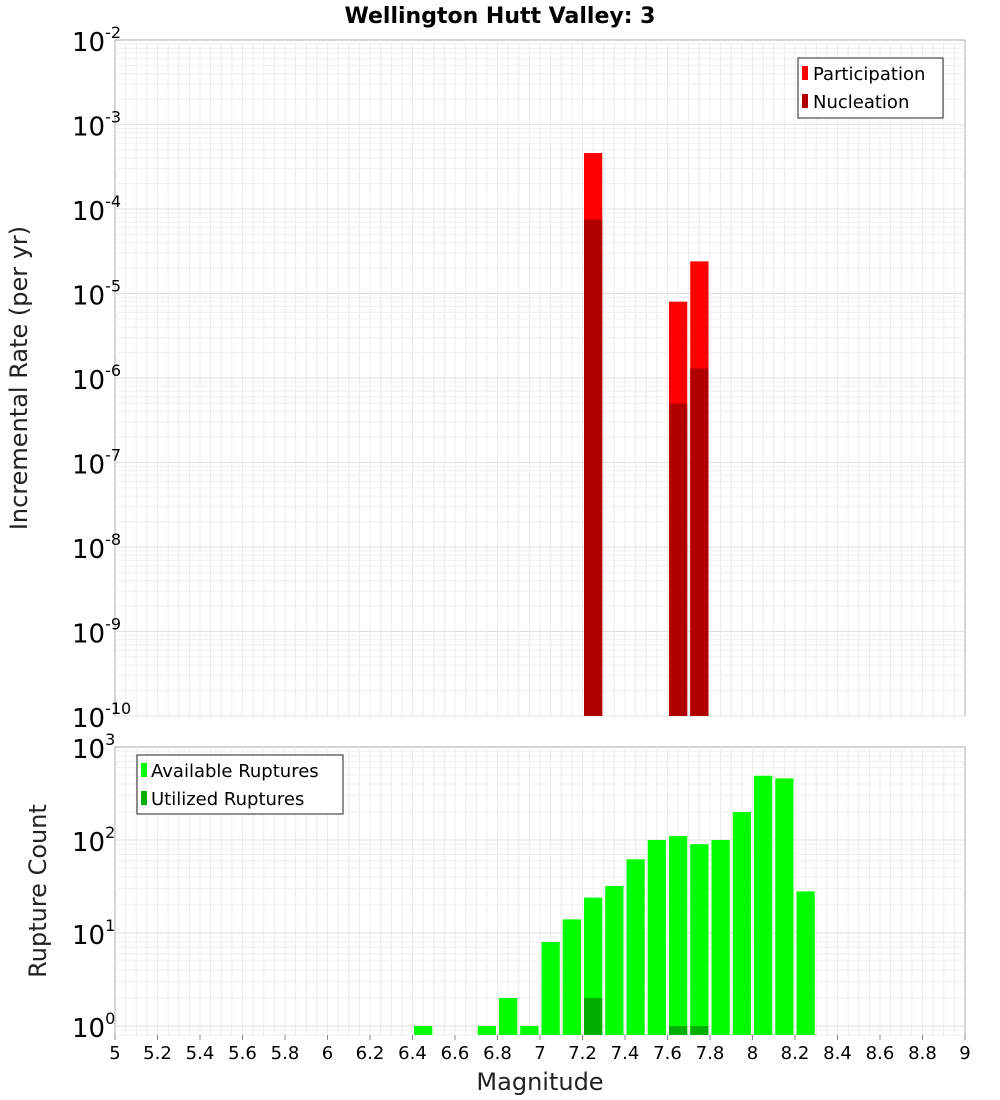 The height and width of the screenshot is (1100, 1000). I want to click on bottom-y-tick-label: 10⁰, so click(93, 1026).